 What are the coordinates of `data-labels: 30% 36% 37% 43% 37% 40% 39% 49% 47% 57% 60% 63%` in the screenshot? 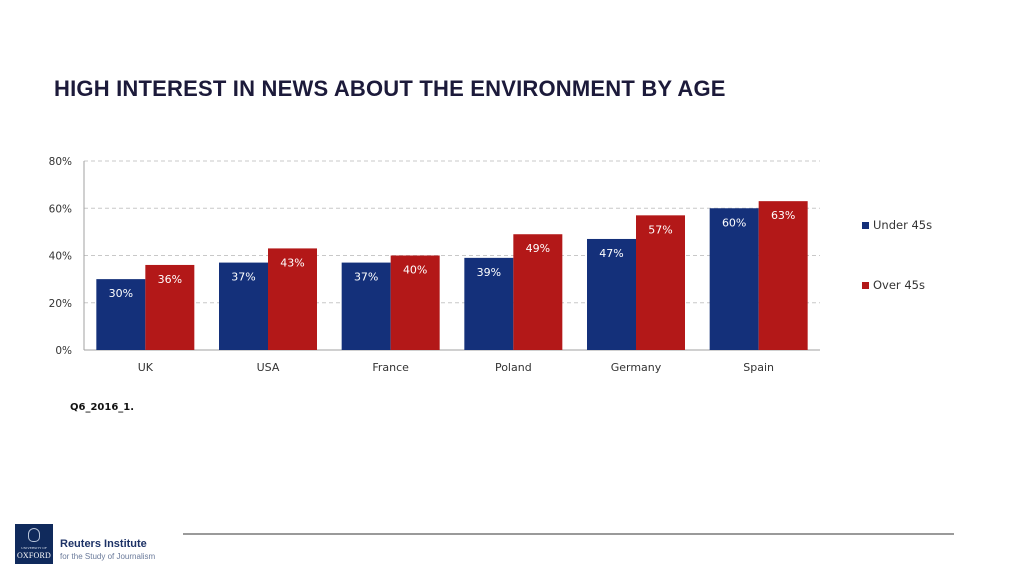 It's located at (452, 254).